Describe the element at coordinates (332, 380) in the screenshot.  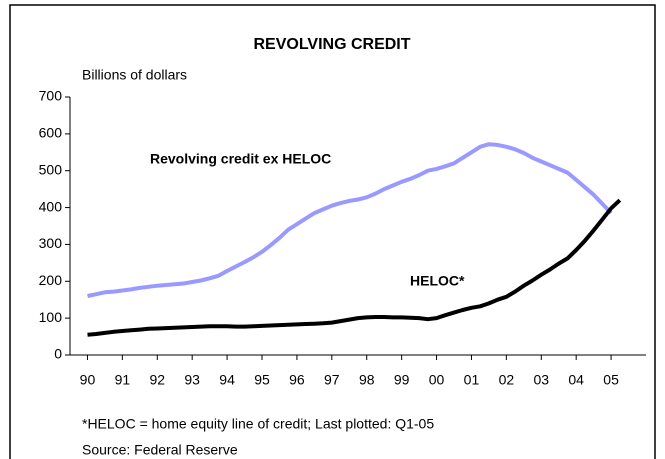
I see `x-tick-label: 97` at that location.